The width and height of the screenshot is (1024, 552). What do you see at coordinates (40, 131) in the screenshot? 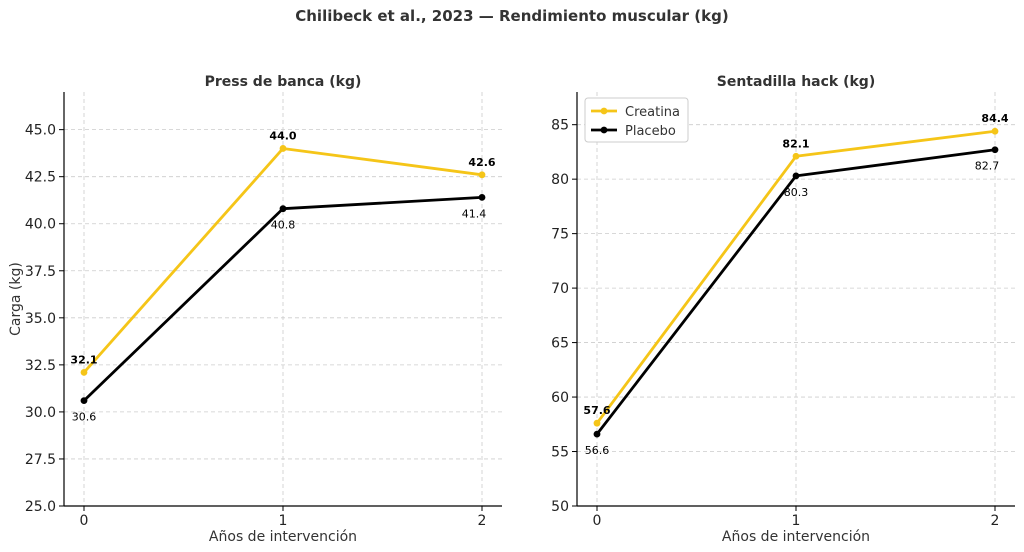
I see `y-tick-label: 45.0` at bounding box center [40, 131].